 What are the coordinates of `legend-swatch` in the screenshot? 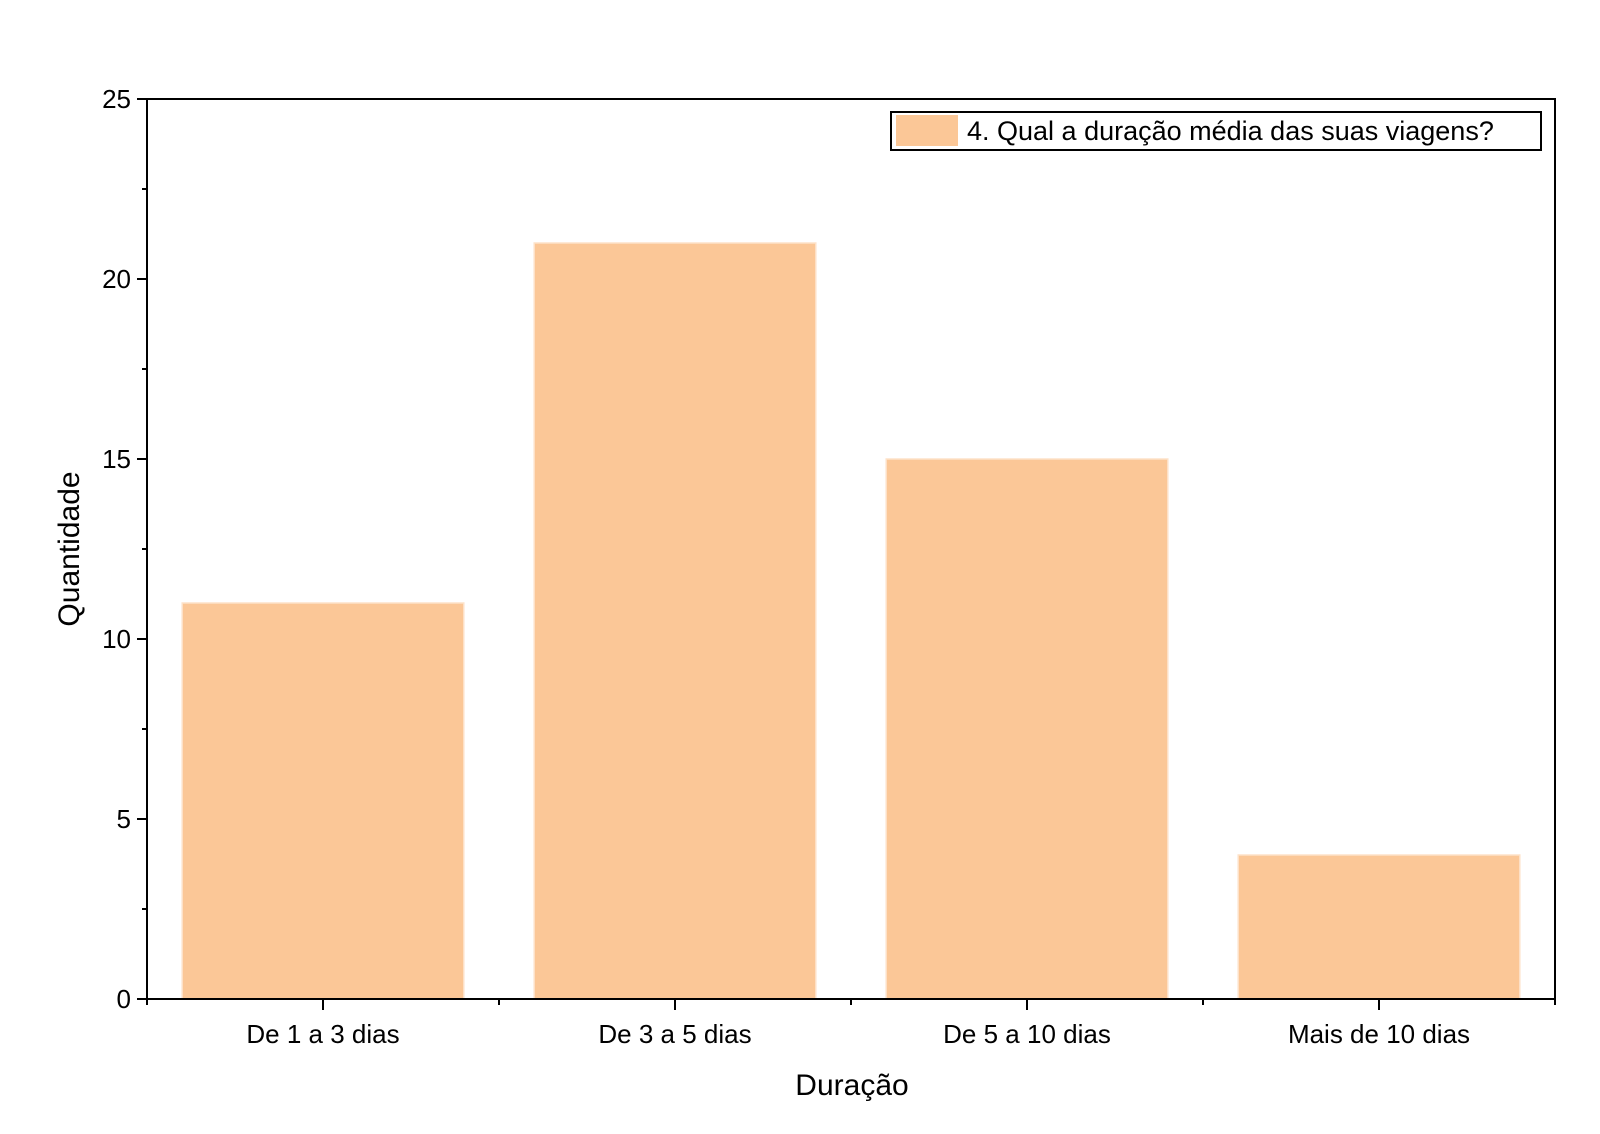 It's located at (927, 130).